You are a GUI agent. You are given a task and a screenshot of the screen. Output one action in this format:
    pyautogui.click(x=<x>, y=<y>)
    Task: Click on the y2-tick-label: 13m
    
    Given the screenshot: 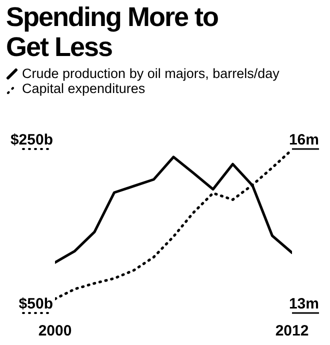 What is the action you would take?
    pyautogui.click(x=303, y=303)
    